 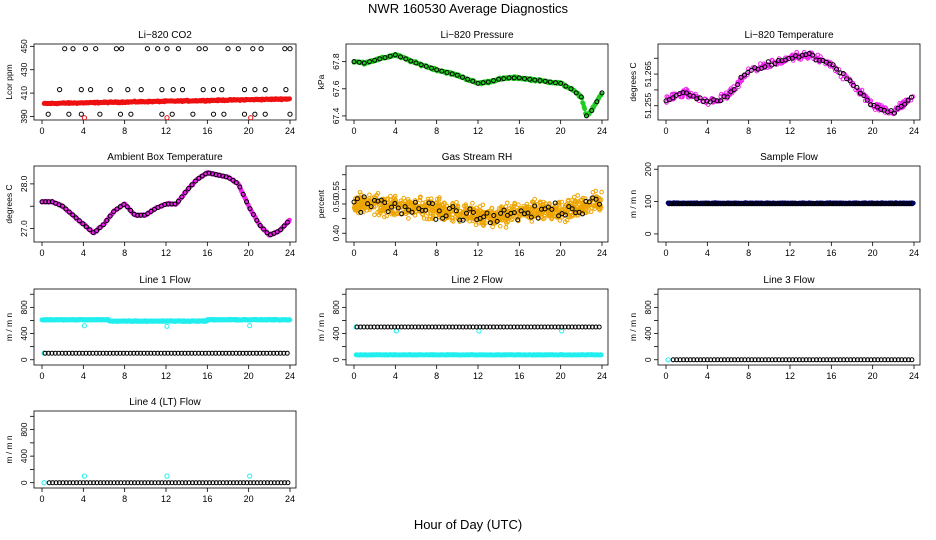 What do you see at coordinates (788, 35) in the screenshot?
I see `panel-title: Li−820 Temperature` at bounding box center [788, 35].